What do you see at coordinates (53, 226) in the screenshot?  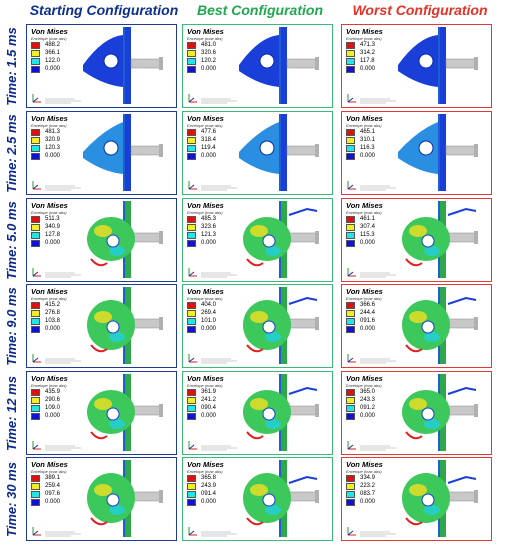 I see `legend-value: 340.9` at bounding box center [53, 226].